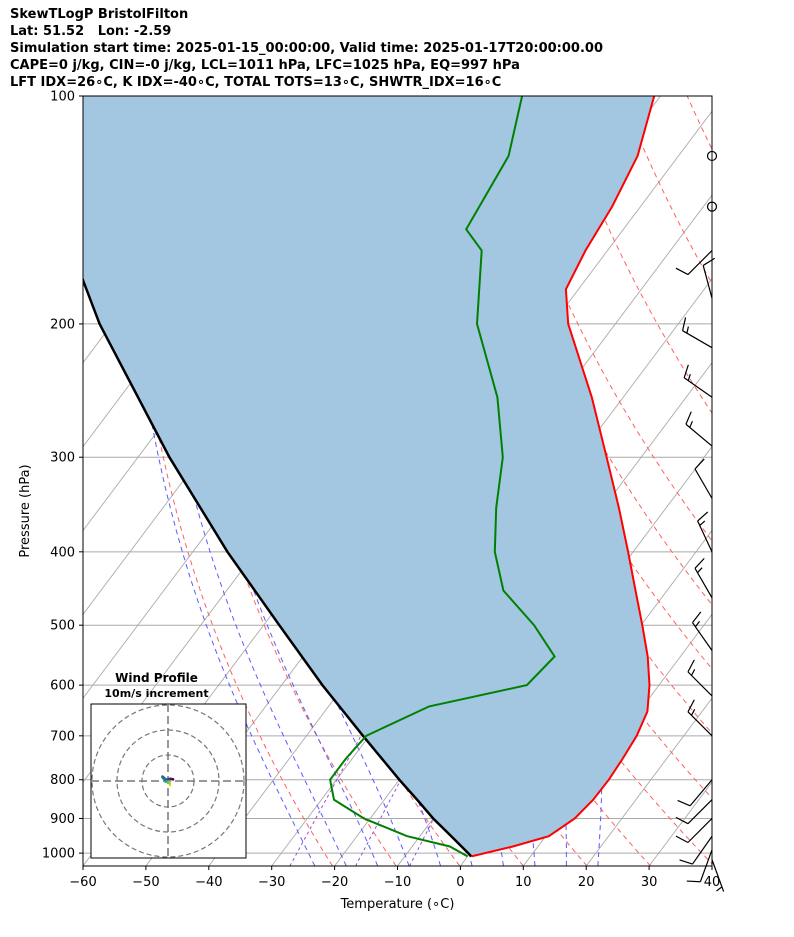  What do you see at coordinates (334, 882) in the screenshot?
I see `x-tick-label: −20` at bounding box center [334, 882].